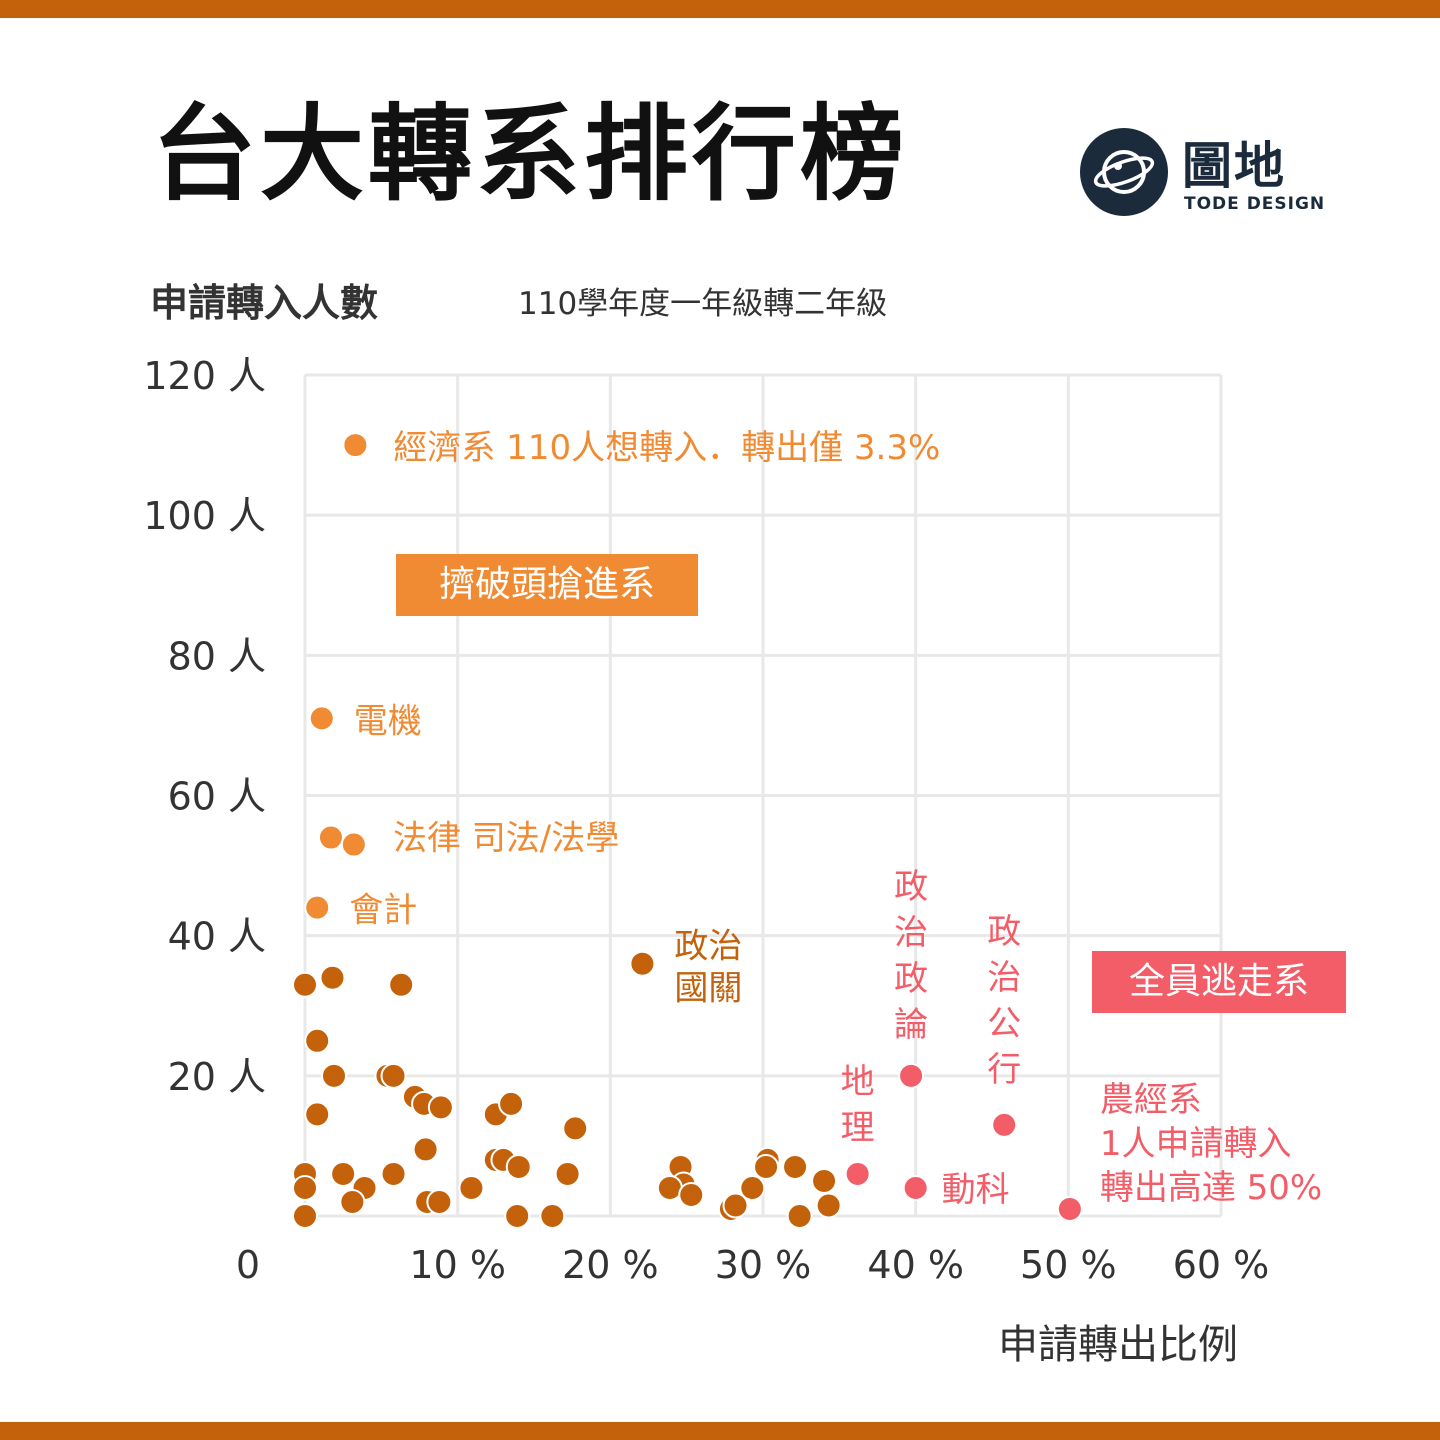 Image resolution: width=1440 pixels, height=1440 pixels. Describe the element at coordinates (1234, 166) in the screenshot. I see `logo-name: 圖地` at that location.